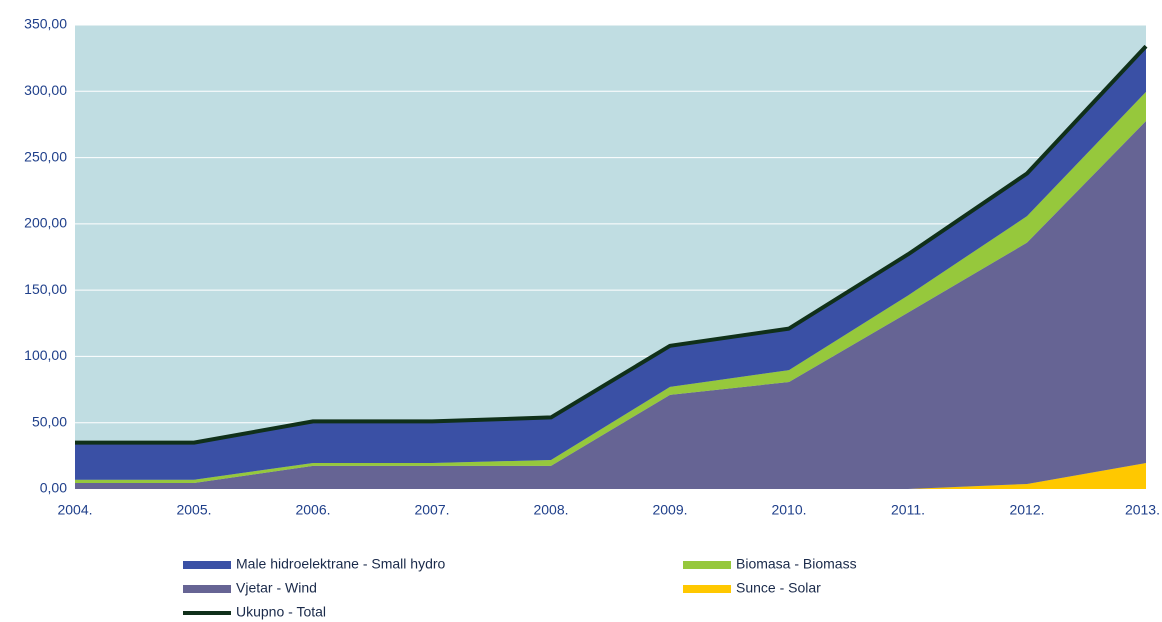 This screenshot has width=1162, height=622. What do you see at coordinates (312, 510) in the screenshot?
I see `x-tick-label: 2006.` at bounding box center [312, 510].